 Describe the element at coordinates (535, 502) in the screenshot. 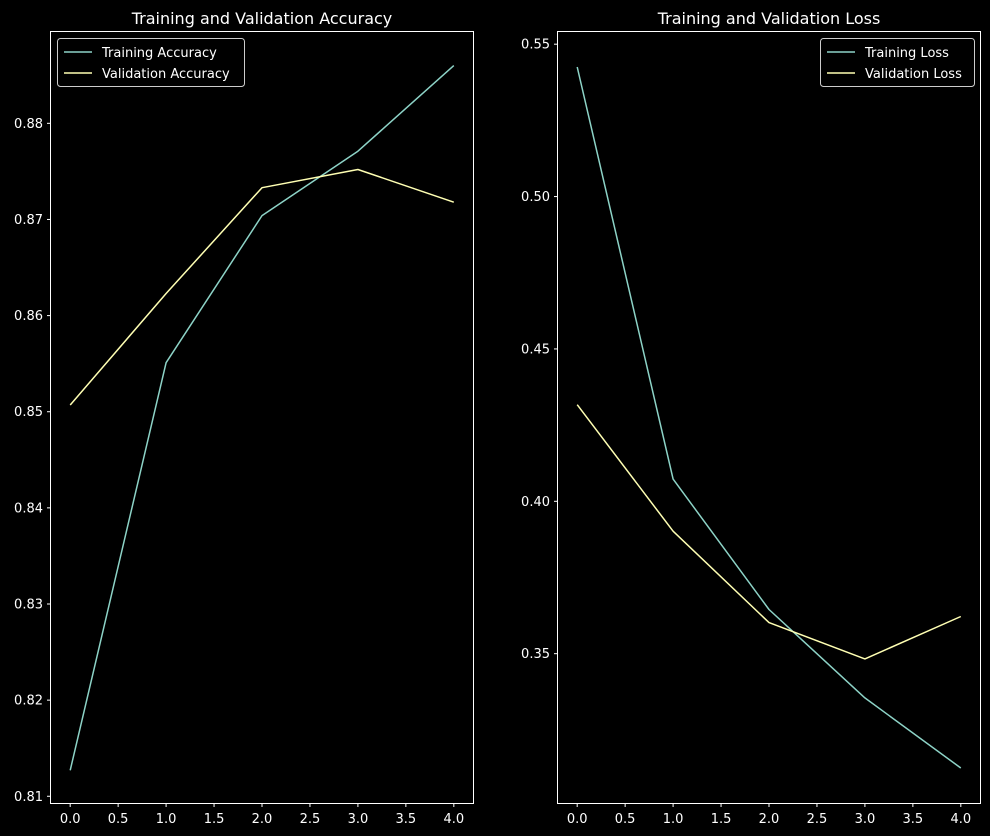

I see `loss-ytick-label: 0.40` at that location.